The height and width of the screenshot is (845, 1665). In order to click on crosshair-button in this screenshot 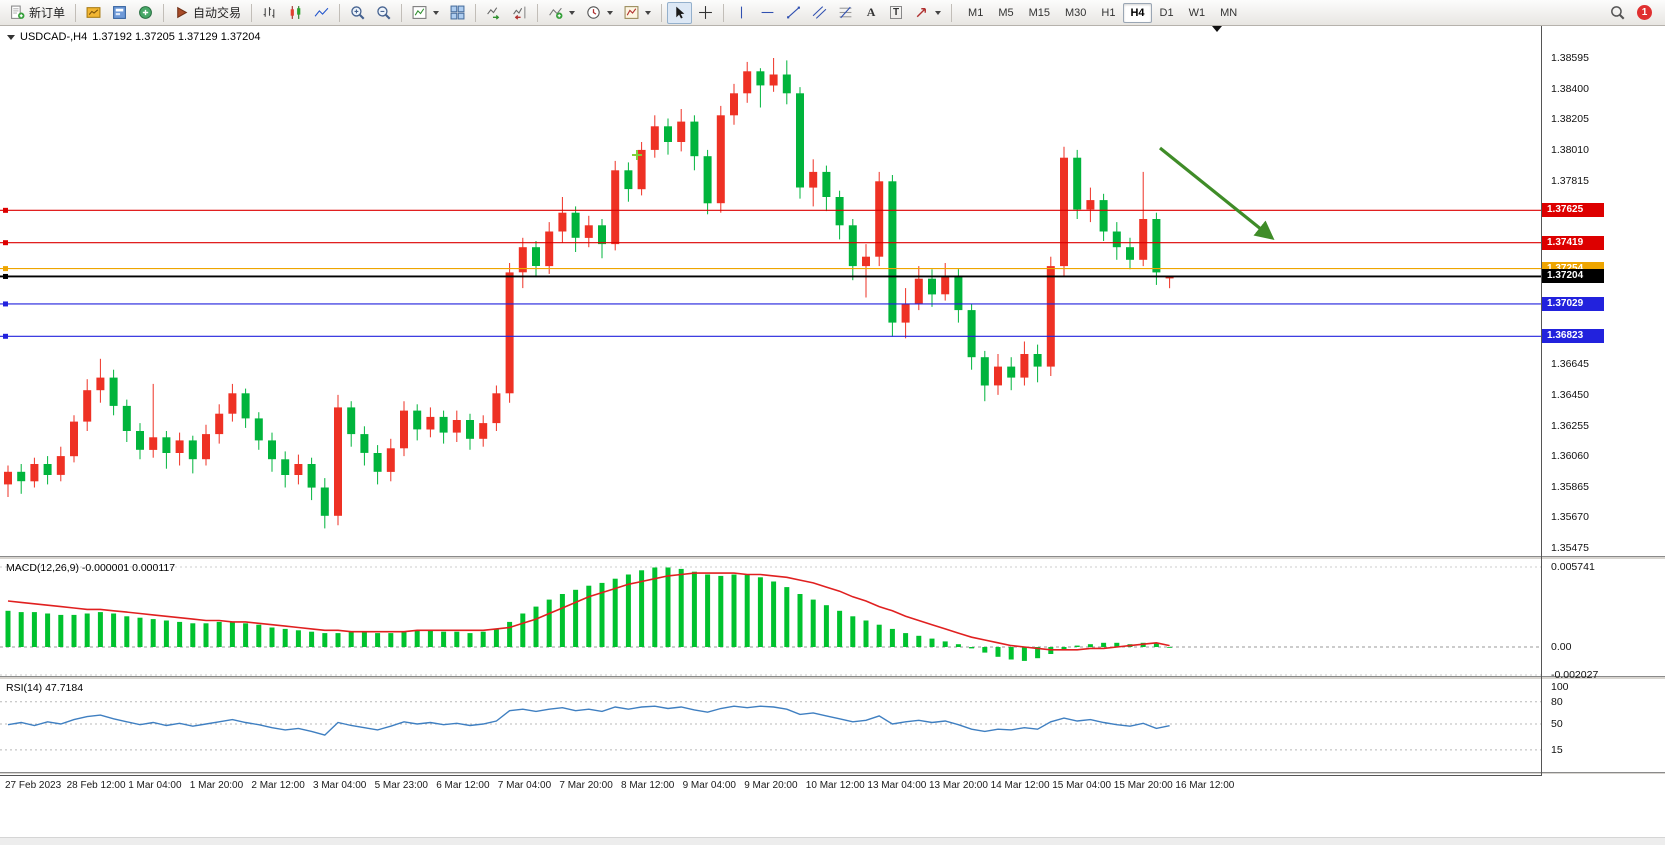, I will do `click(705, 13)`.